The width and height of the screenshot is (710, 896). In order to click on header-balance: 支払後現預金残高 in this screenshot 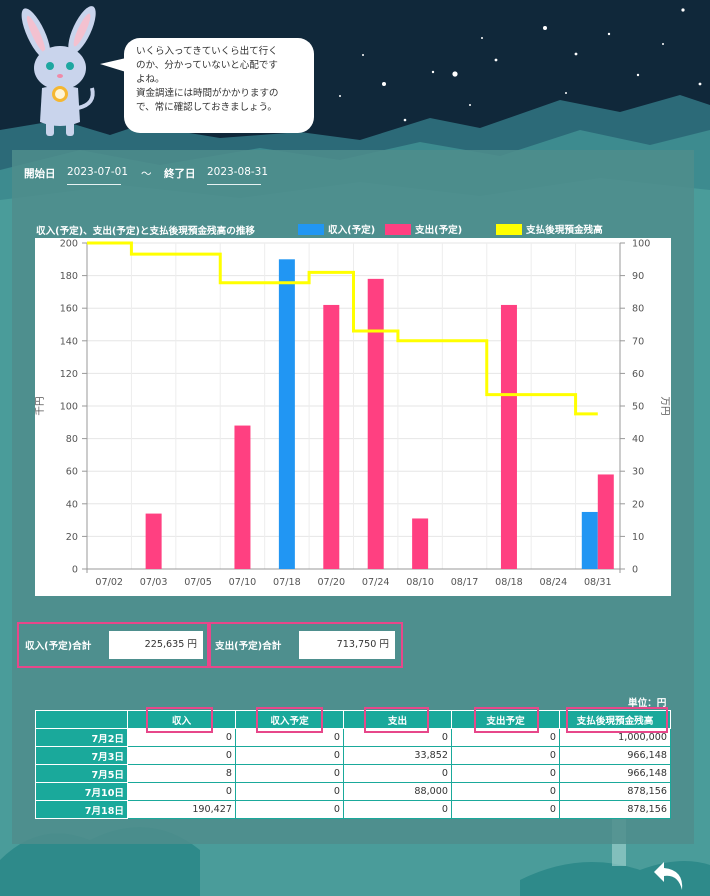, I will do `click(615, 720)`.